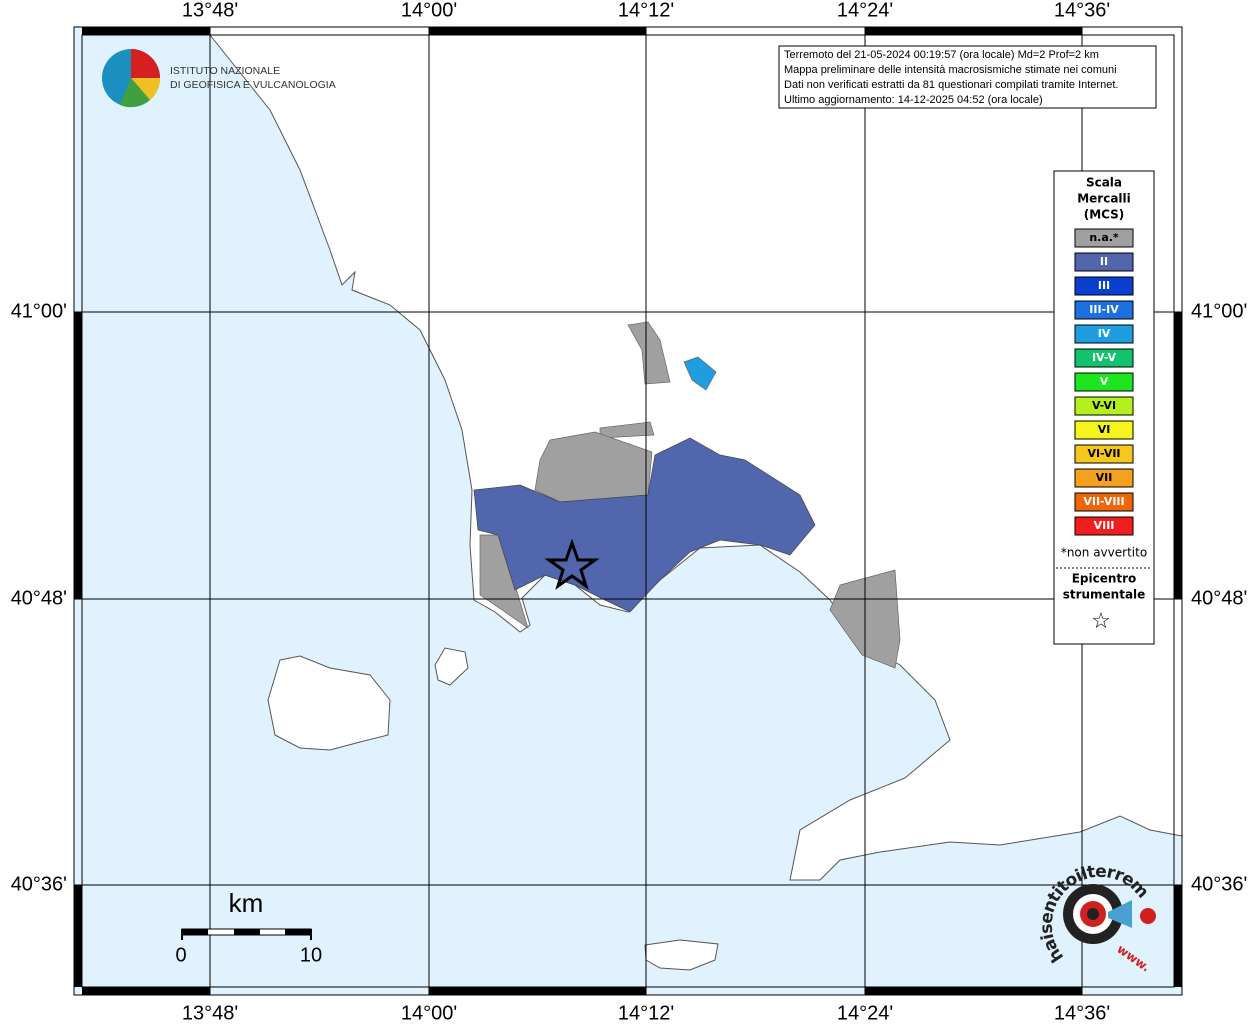  I want to click on procida, so click(451, 666).